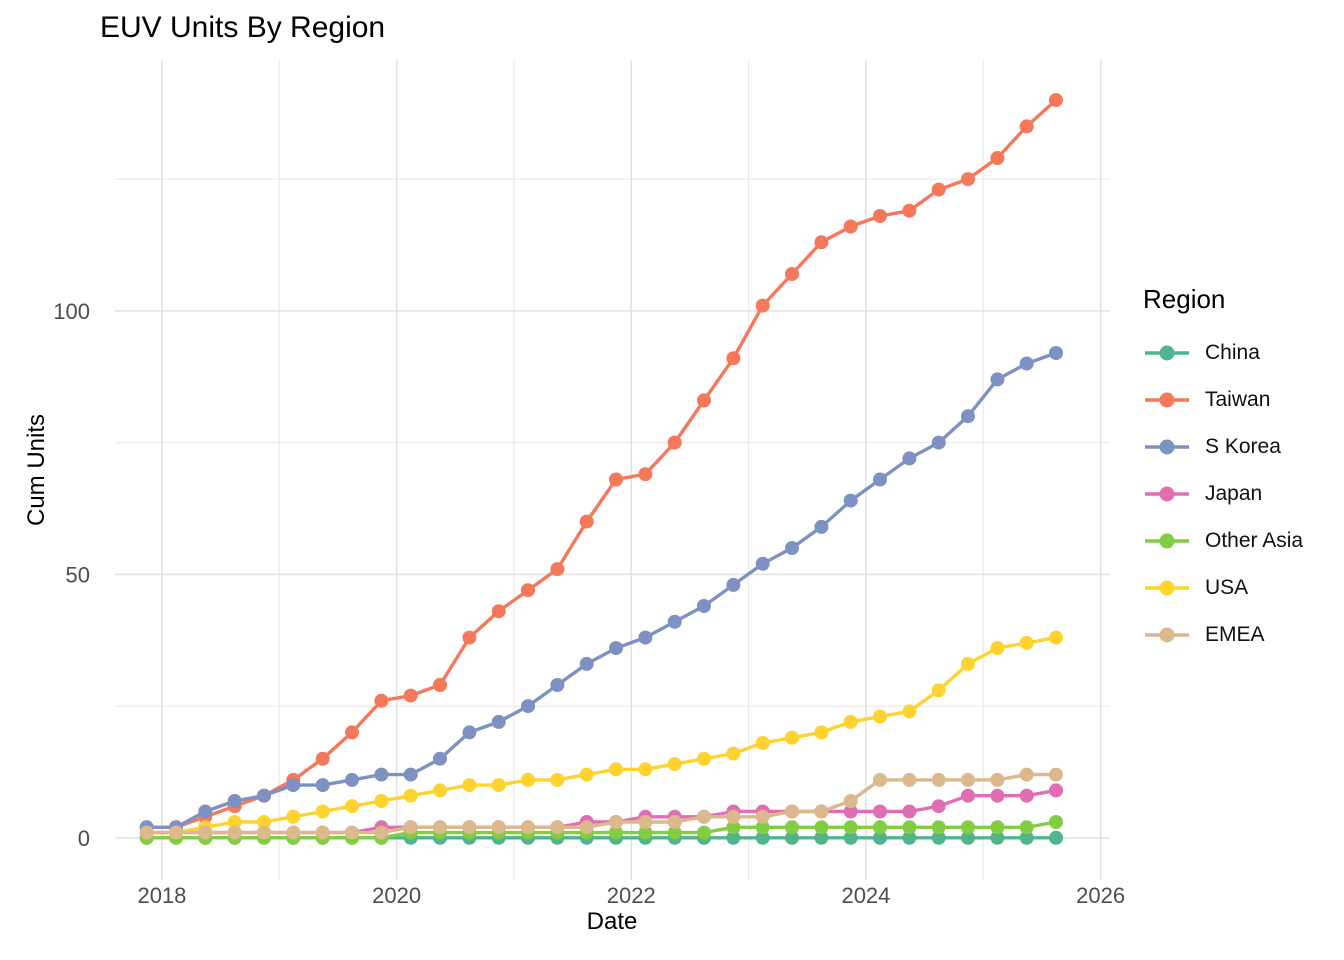  Describe the element at coordinates (1167, 446) in the screenshot. I see `legend-key-icon-s-korea` at that location.